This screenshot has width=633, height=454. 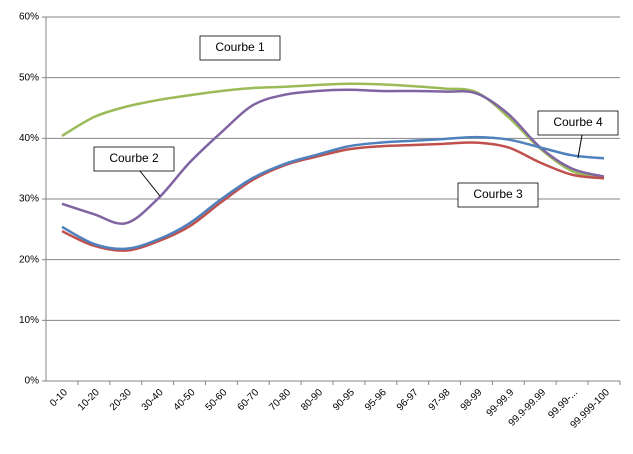 I want to click on y-tick-label: 30%, so click(x=29, y=199).